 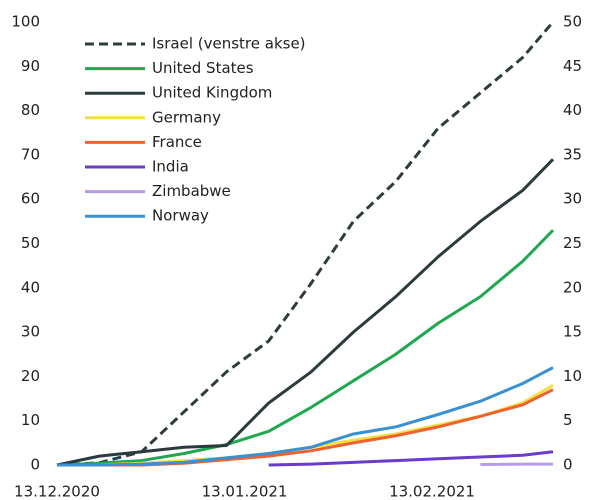 I want to click on y-tick-label: 0, so click(x=35, y=465).